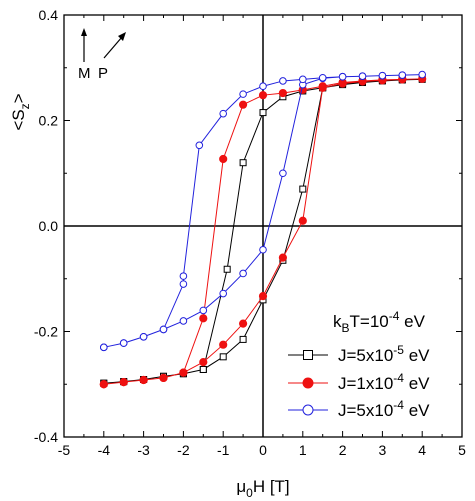 The height and width of the screenshot is (501, 475). What do you see at coordinates (64, 450) in the screenshot?
I see `x-tick-label: -5` at bounding box center [64, 450].